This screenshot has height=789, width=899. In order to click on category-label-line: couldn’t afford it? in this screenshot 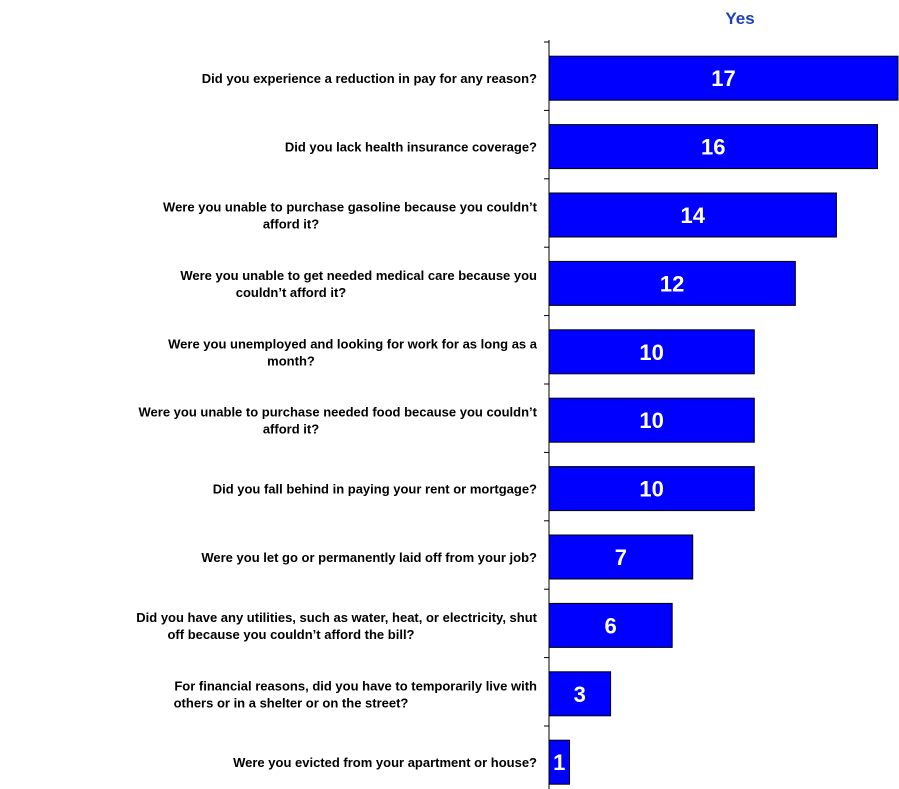, I will do `click(291, 292)`.